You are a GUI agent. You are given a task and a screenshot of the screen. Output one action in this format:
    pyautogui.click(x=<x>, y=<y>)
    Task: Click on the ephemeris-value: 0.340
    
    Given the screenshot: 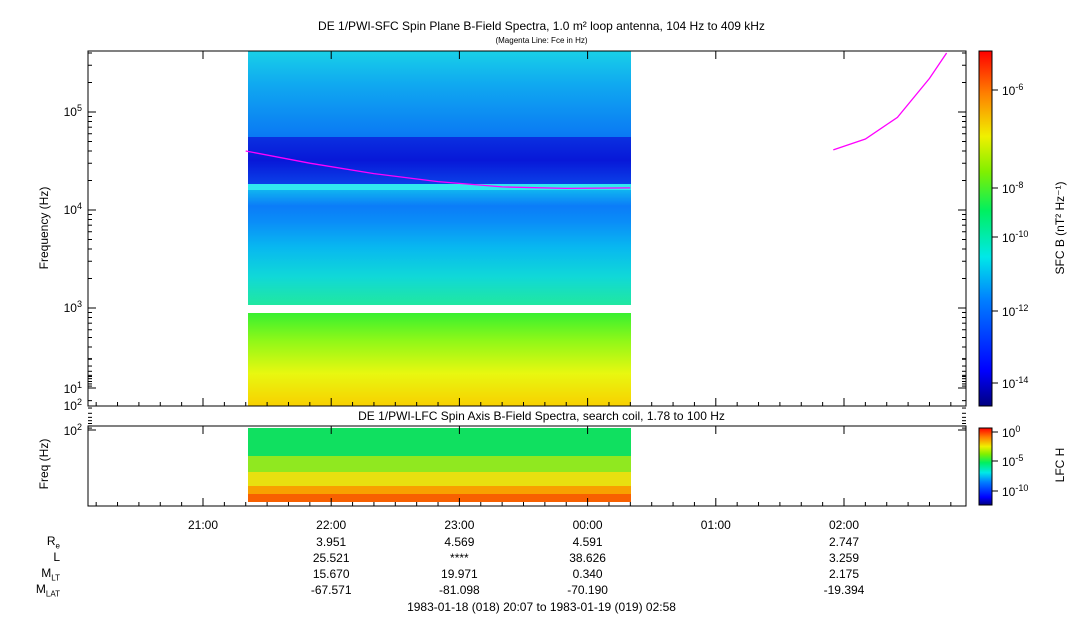 What is the action you would take?
    pyautogui.click(x=587, y=574)
    